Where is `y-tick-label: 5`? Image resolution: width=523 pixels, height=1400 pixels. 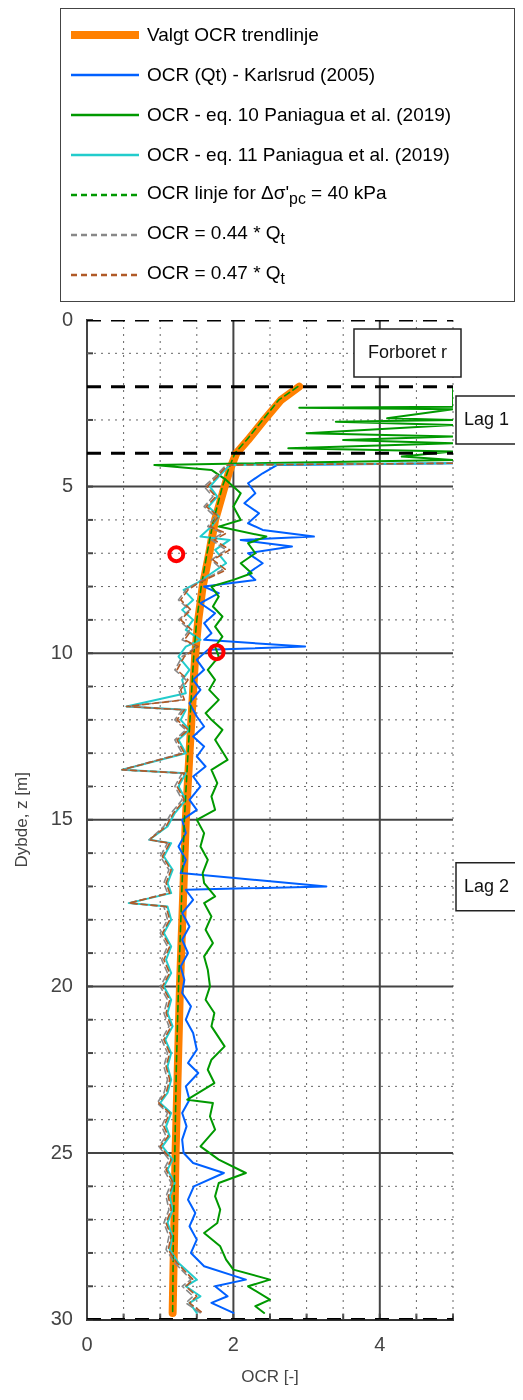 y-tick-label: 5 is located at coordinates (67, 485).